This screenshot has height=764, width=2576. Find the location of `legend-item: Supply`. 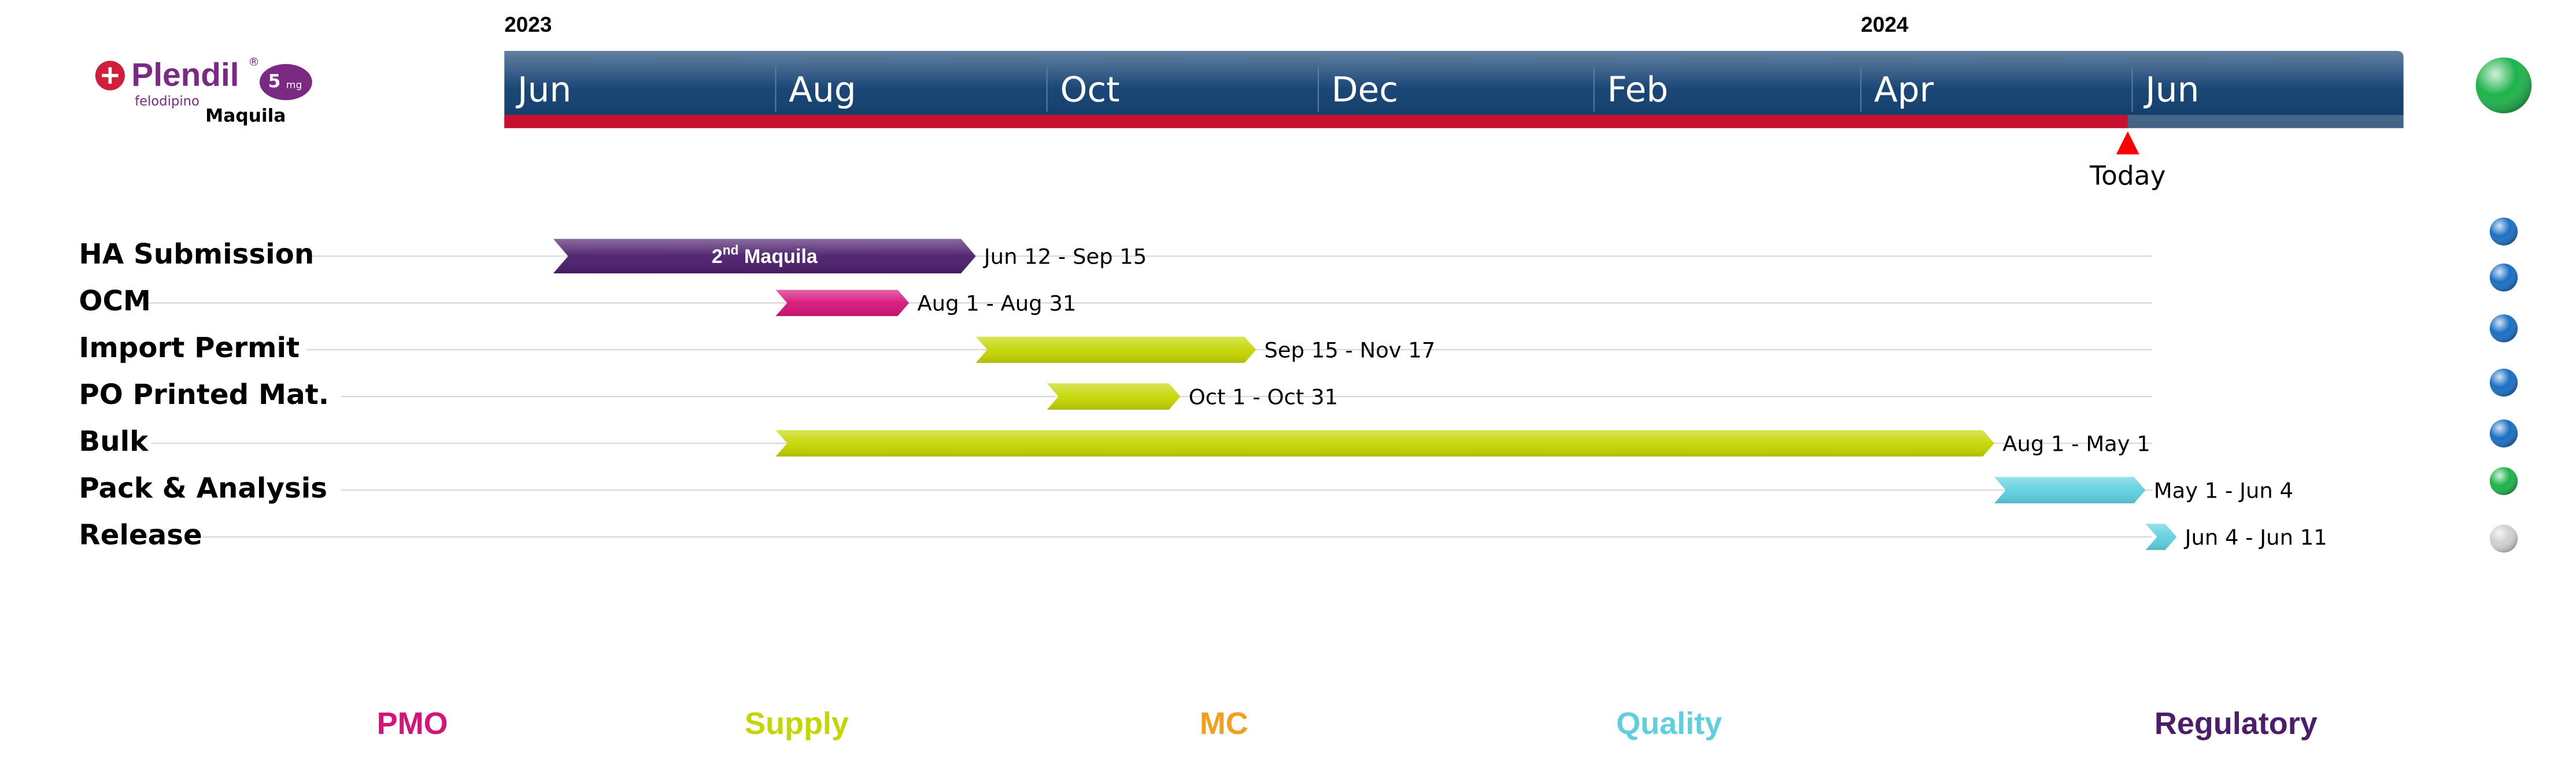

legend-item: Supply is located at coordinates (797, 723).